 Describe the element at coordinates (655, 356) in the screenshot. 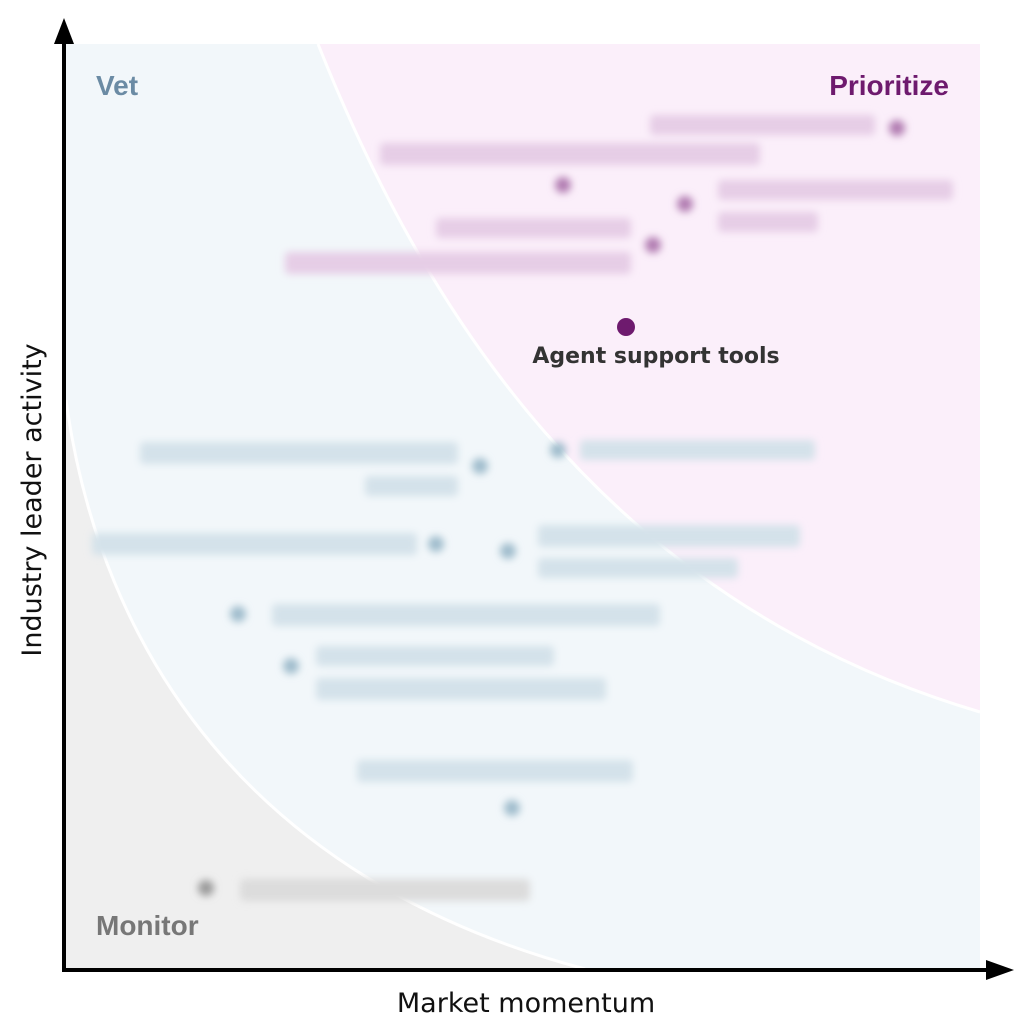

I see `data-label: Agent support tools` at that location.